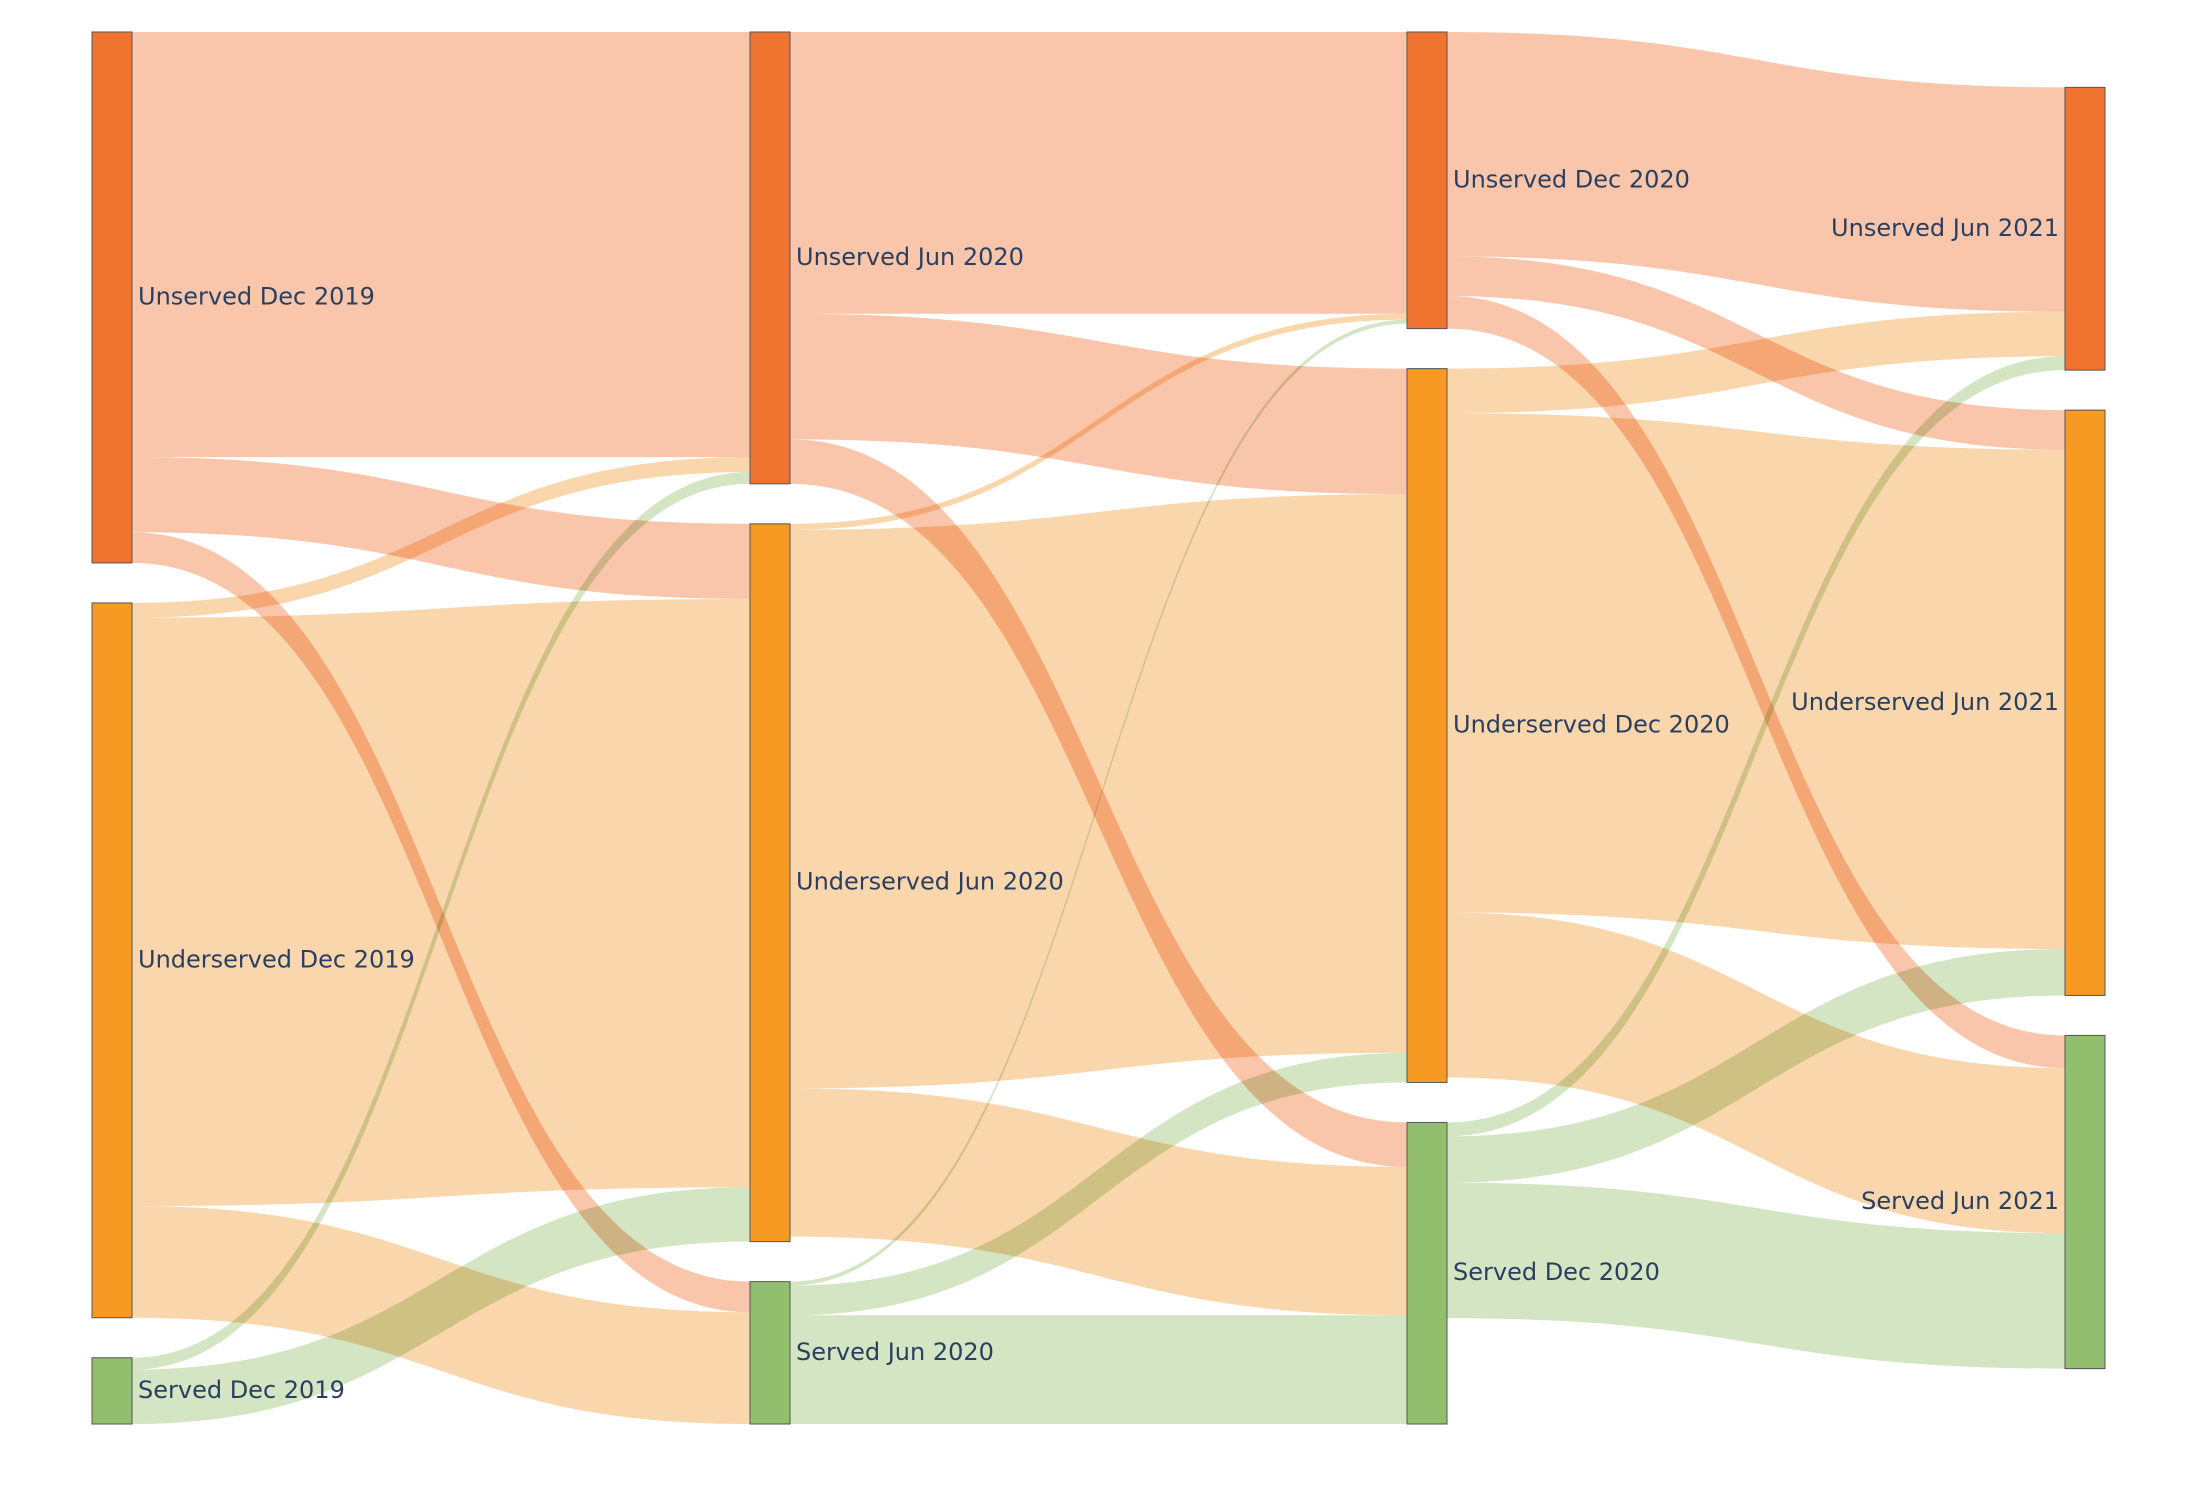  I want to click on sankey-node-served_jun2020, so click(770, 1353).